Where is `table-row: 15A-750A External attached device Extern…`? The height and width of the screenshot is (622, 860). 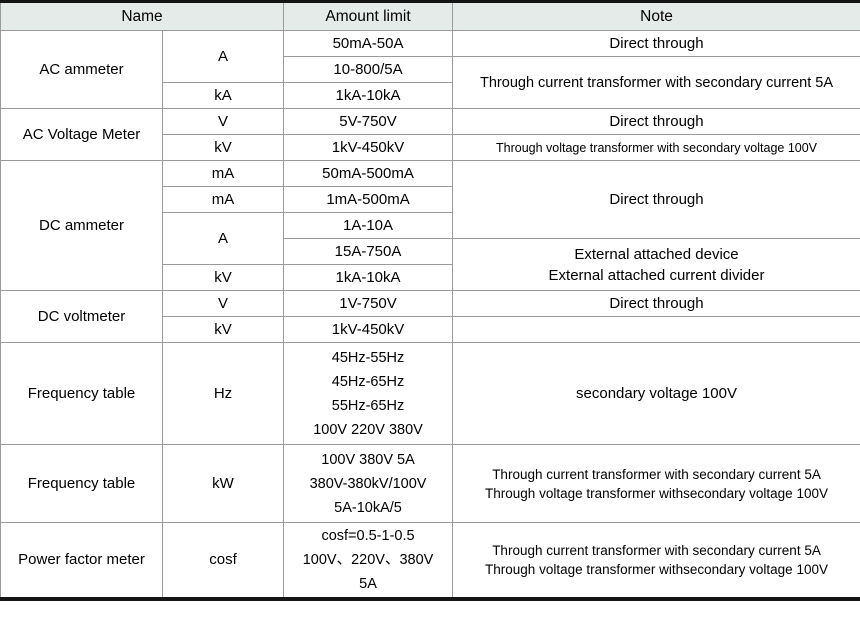 table-row: 15A-750A External attached device Extern… is located at coordinates (430, 264).